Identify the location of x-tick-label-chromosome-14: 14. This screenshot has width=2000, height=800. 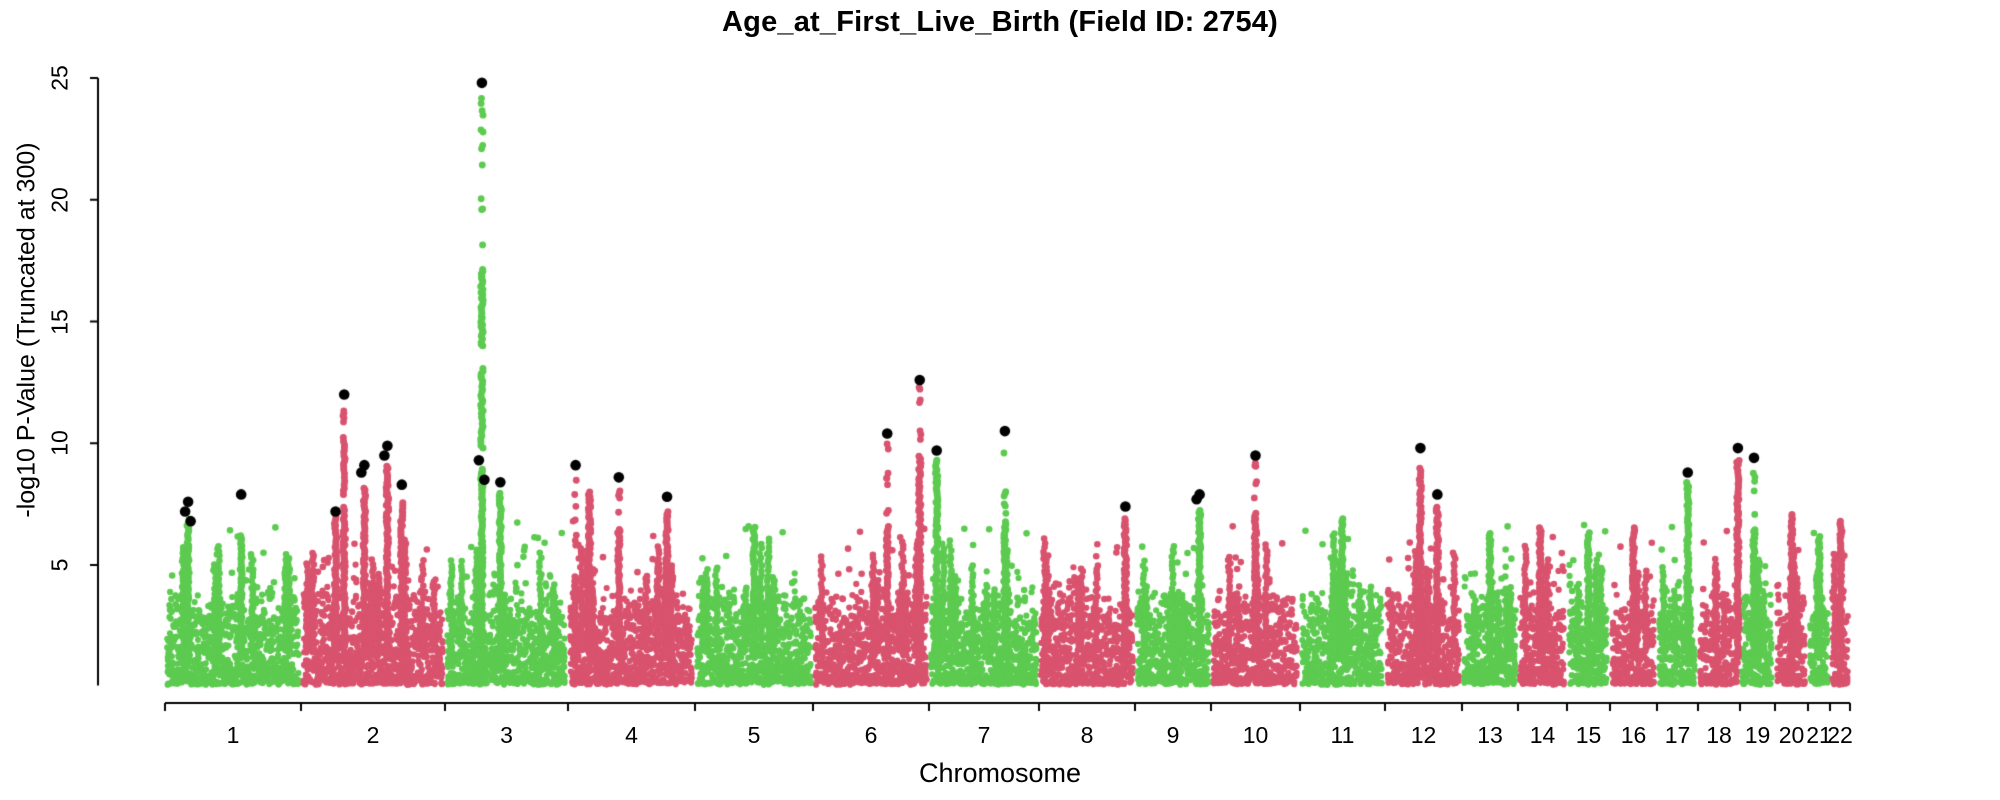
(1542, 735).